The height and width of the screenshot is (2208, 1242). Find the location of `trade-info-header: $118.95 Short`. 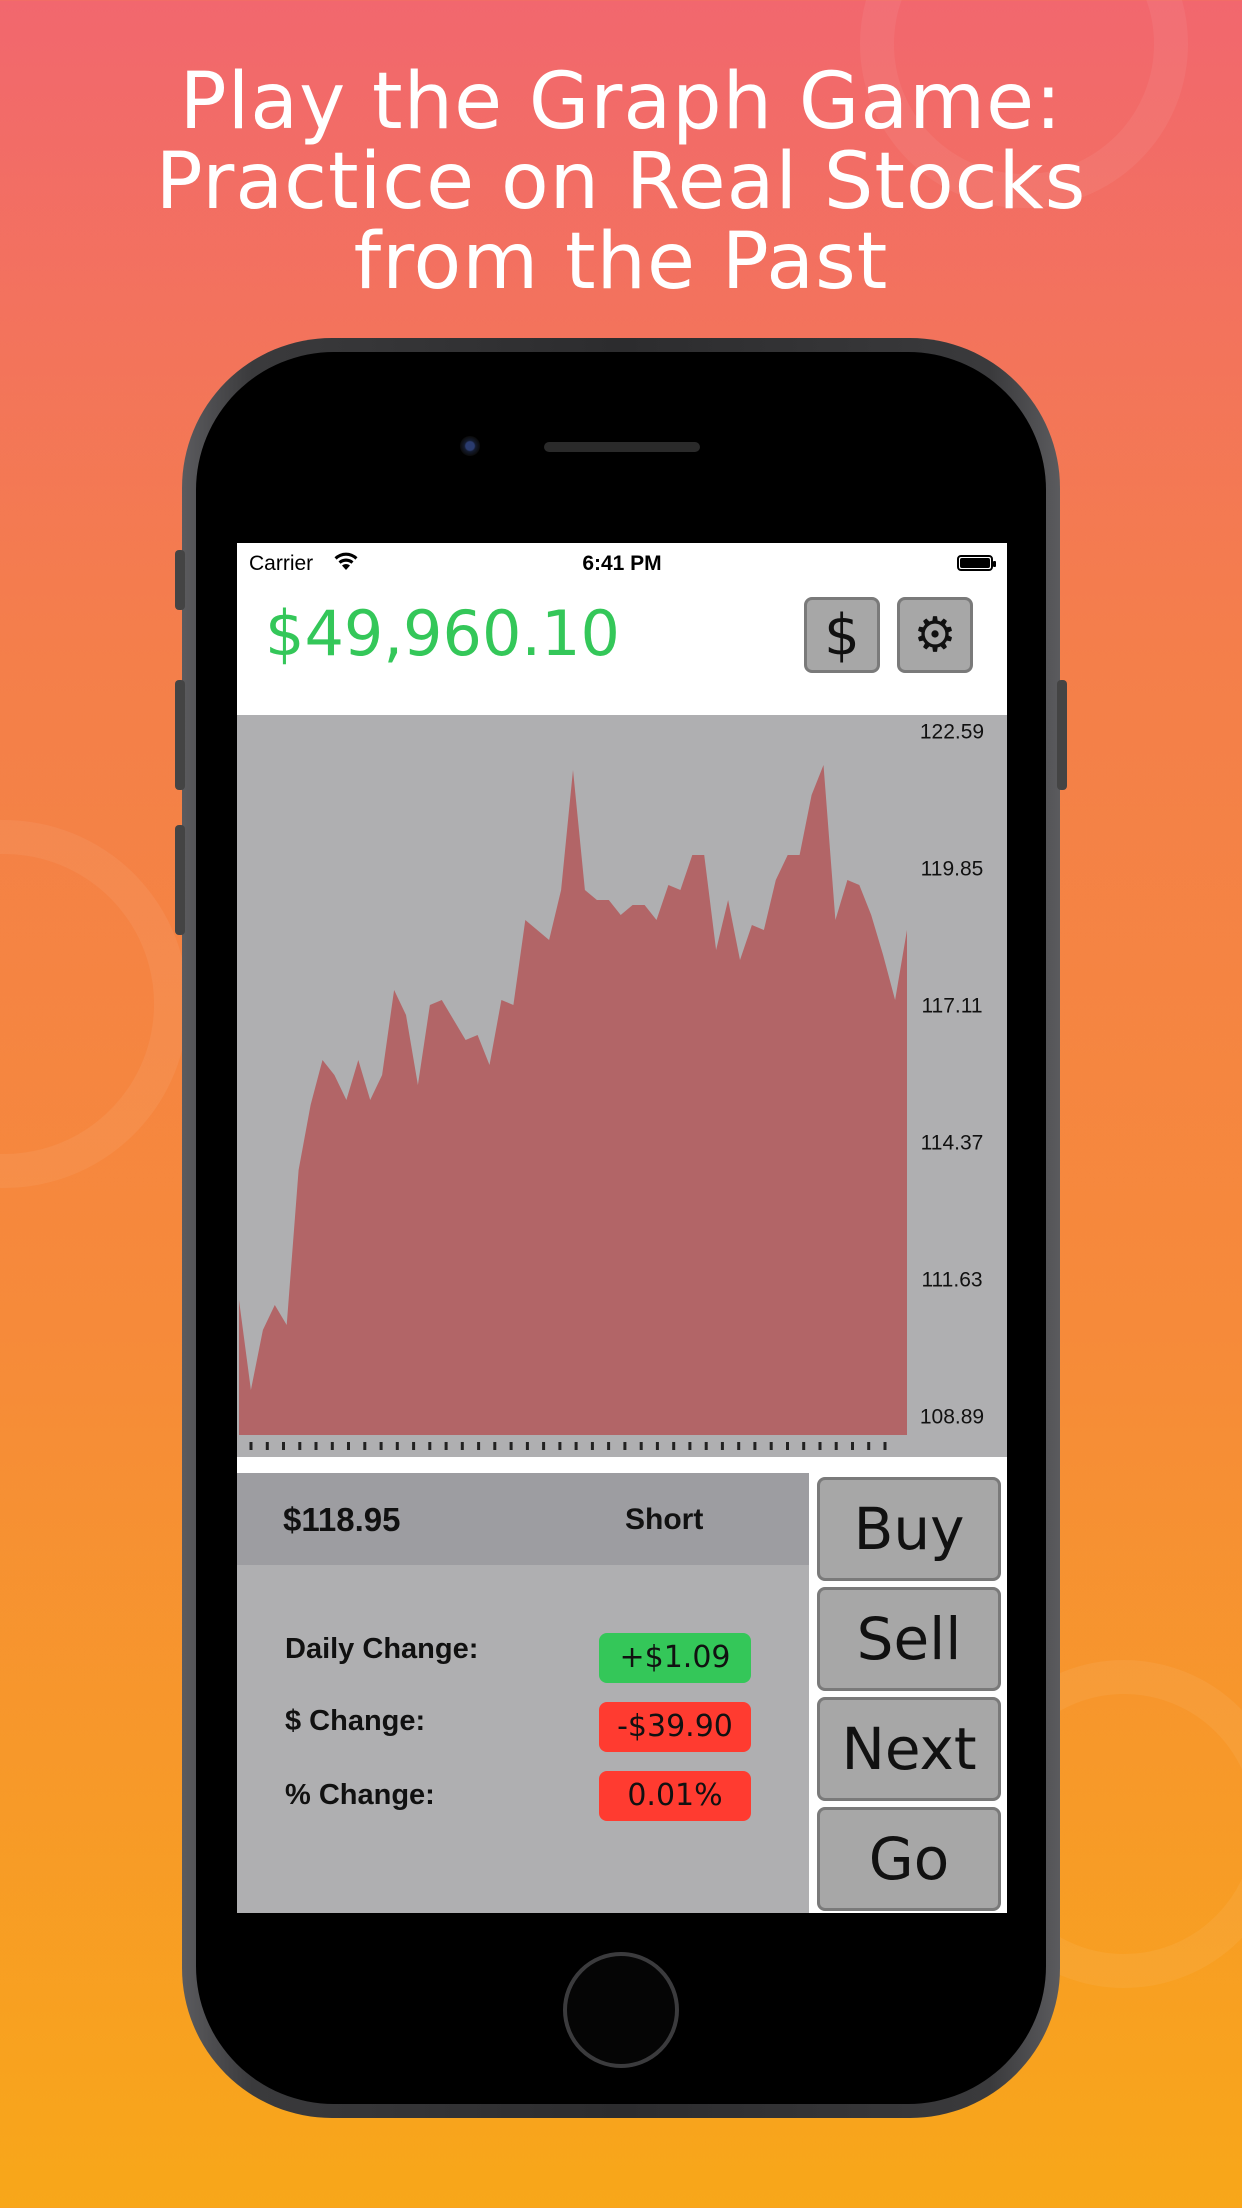

trade-info-header: $118.95 Short is located at coordinates (523, 1519).